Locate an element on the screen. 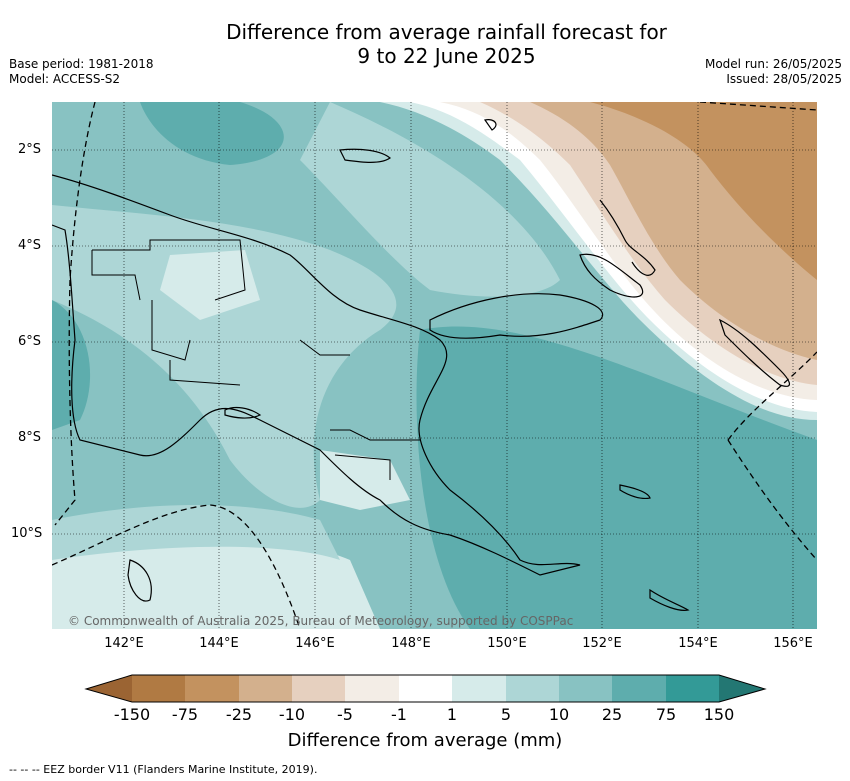  colorbar-tick-label: -150 is located at coordinates (132, 714).